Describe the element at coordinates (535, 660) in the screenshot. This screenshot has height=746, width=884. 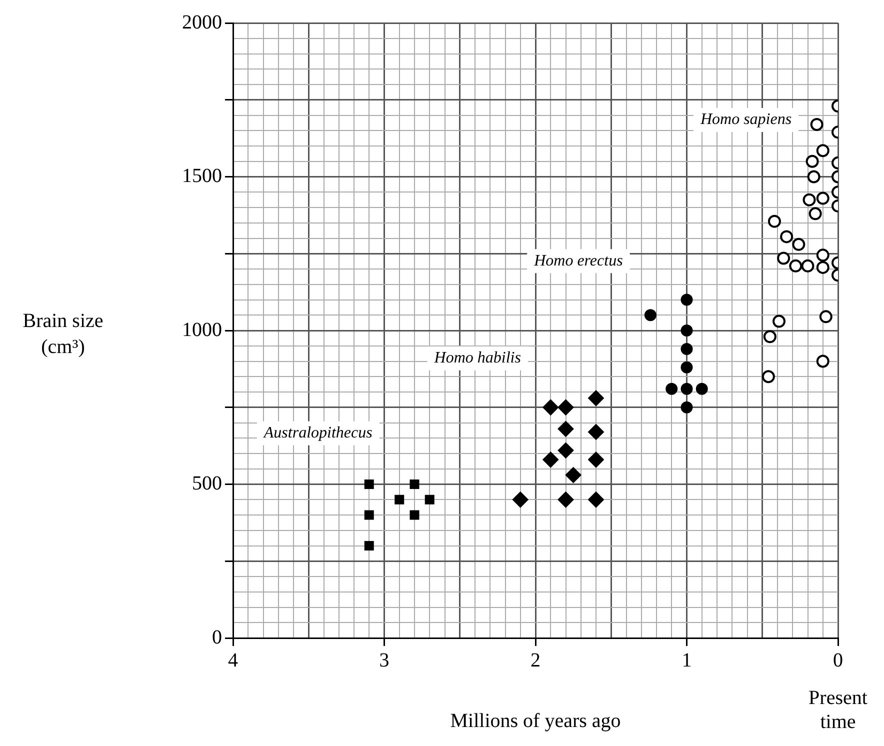
I see `x-tick-label: 2` at that location.